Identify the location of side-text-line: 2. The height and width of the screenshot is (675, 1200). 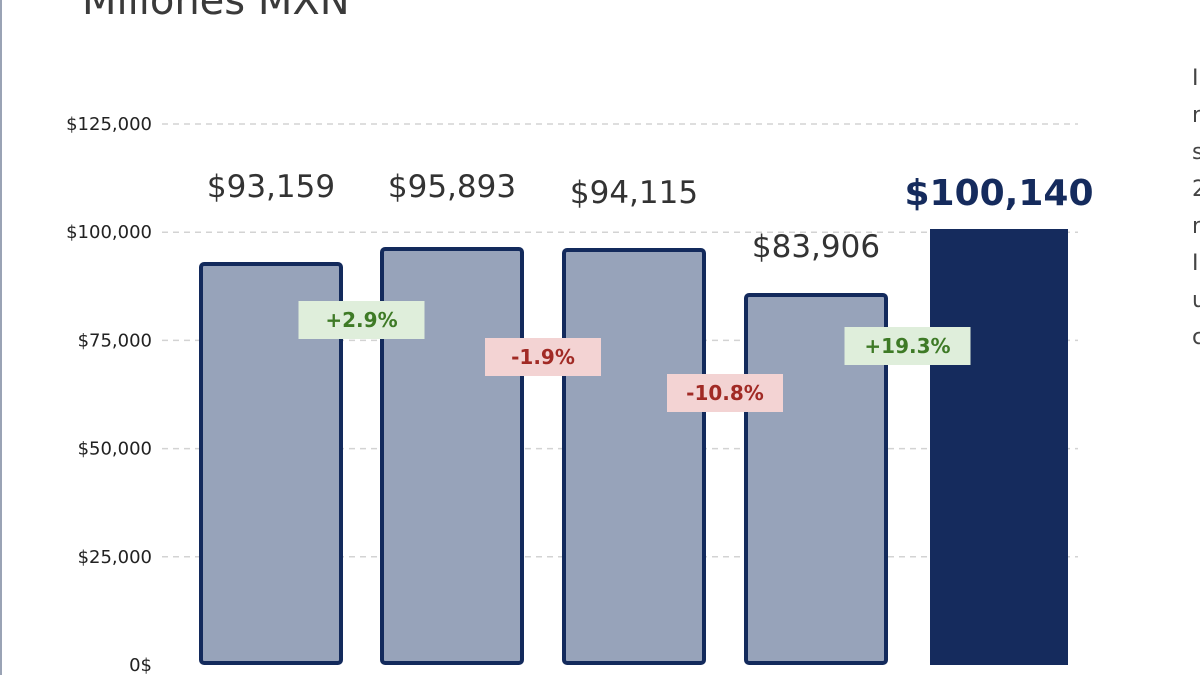
(1196, 189).